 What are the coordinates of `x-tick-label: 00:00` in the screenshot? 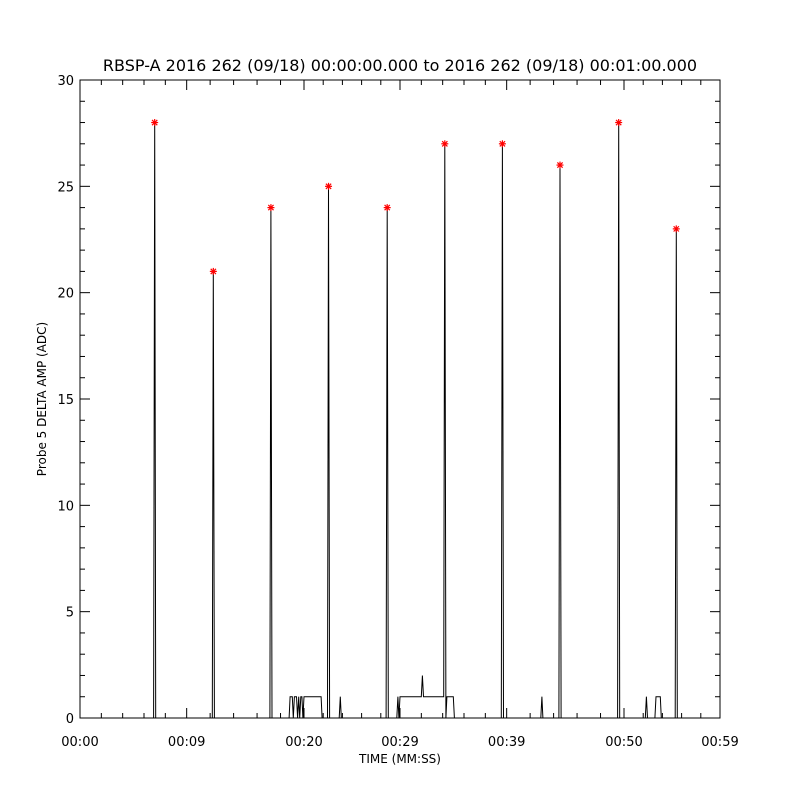 It's located at (79, 742).